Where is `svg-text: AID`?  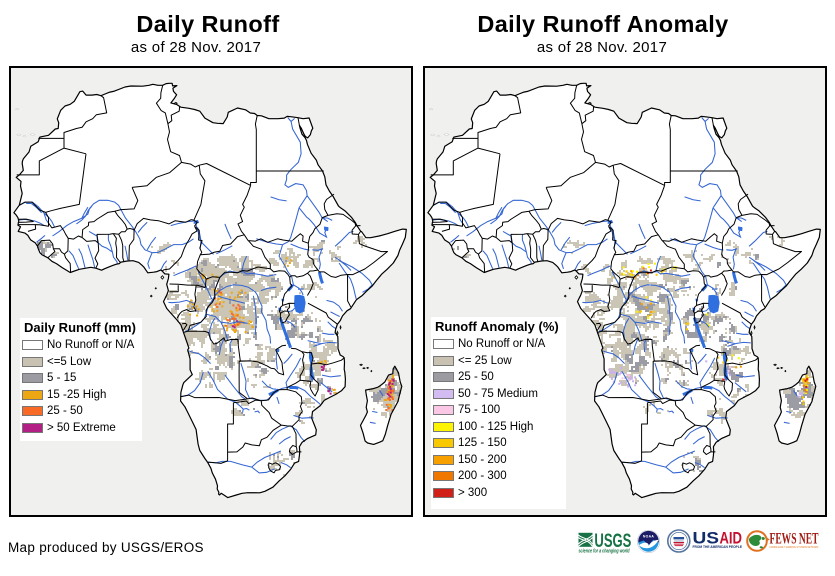 svg-text: AID is located at coordinates (731, 537).